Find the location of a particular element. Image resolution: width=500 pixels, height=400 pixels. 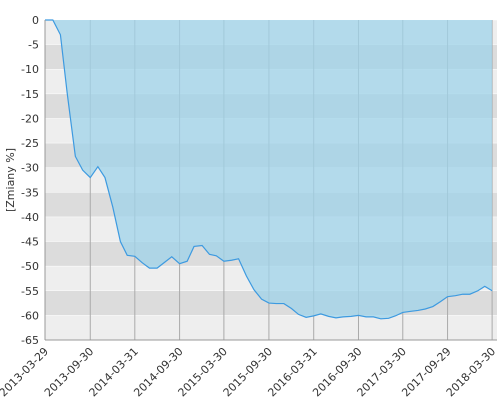

y-tick-label: -25 is located at coordinates (30, 143).